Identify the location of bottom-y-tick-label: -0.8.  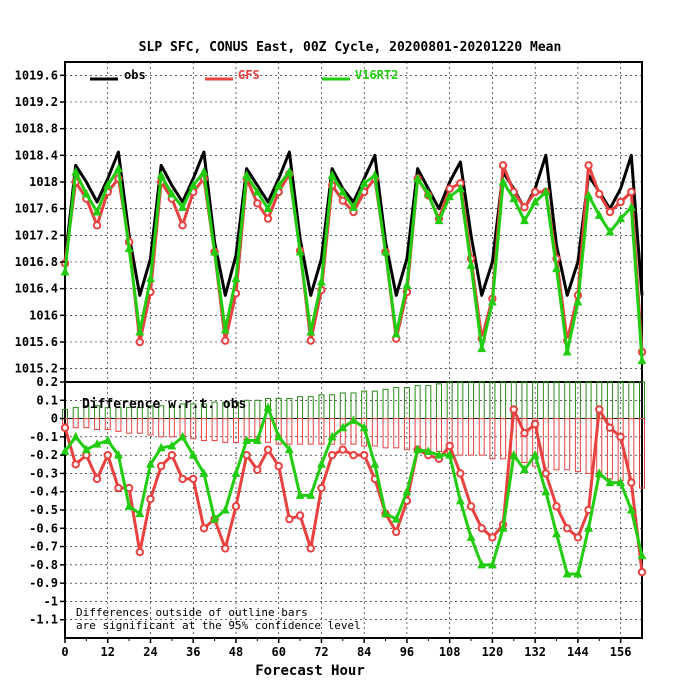
(43, 565).